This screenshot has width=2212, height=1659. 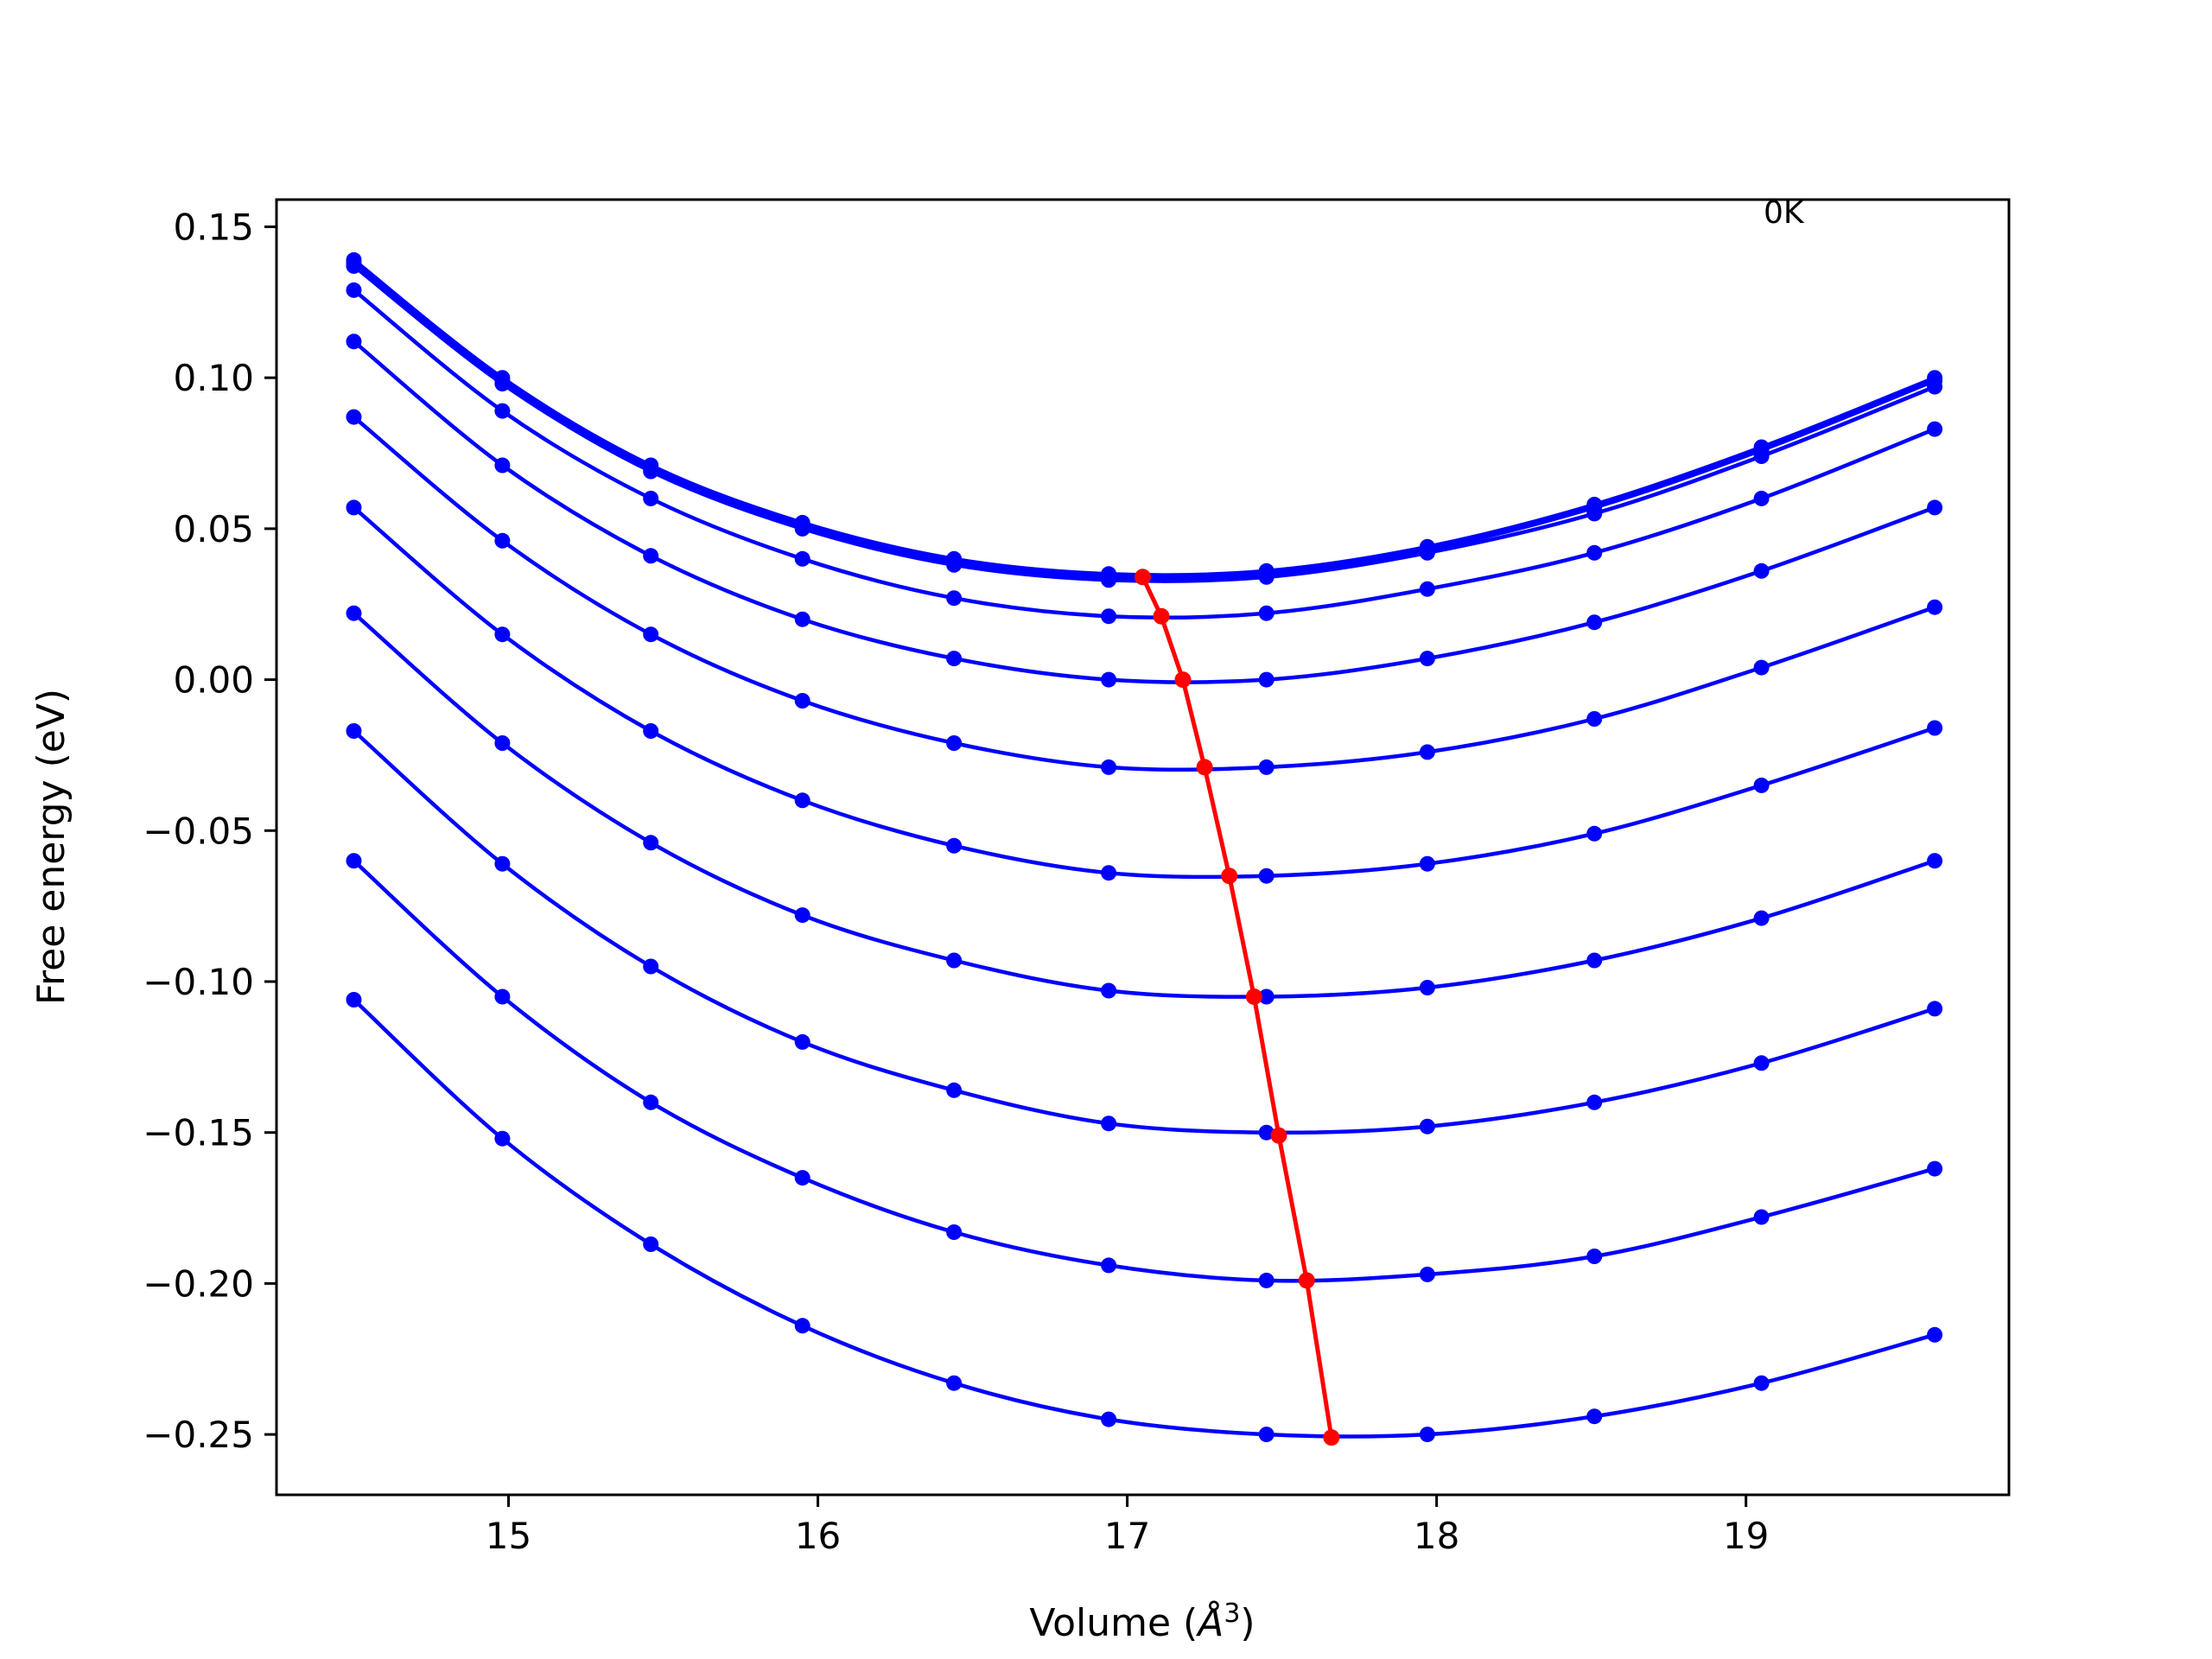 What do you see at coordinates (213, 680) in the screenshot?
I see `y-tick-label-4: 0.00` at bounding box center [213, 680].